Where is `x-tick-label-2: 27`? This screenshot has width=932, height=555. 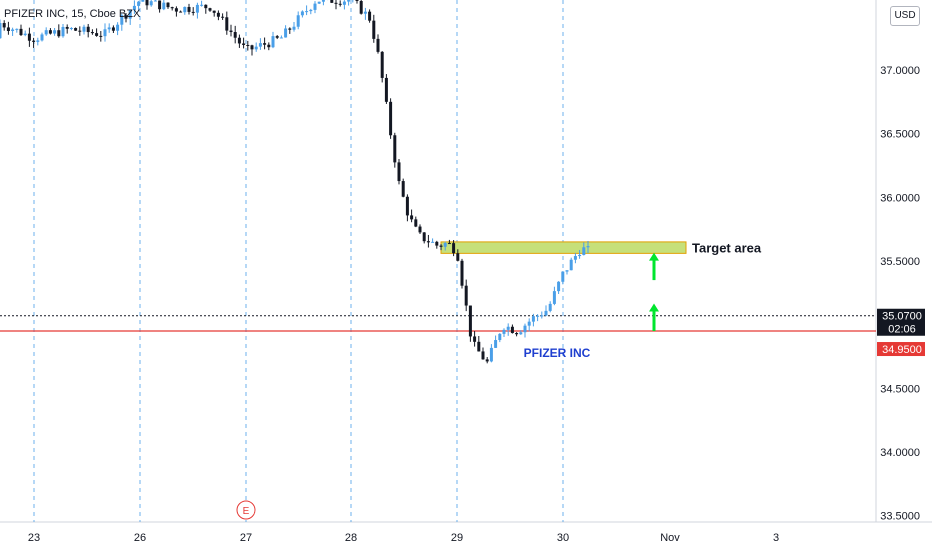
x-tick-label-2: 27 is located at coordinates (246, 538).